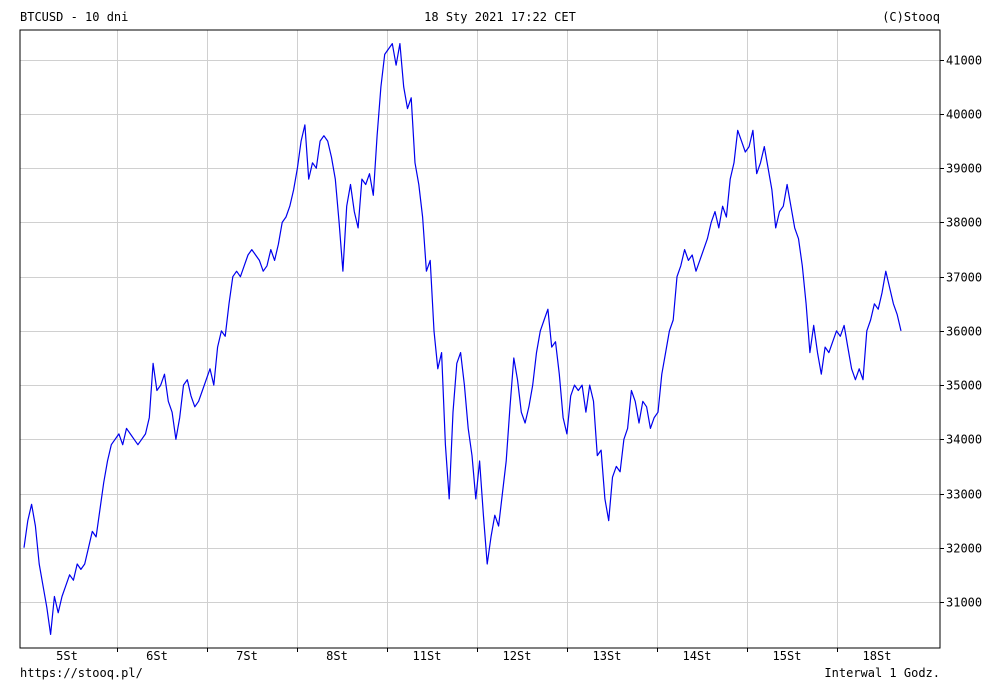 The height and width of the screenshot is (692, 1000). I want to click on timestamp-label: 18 Sty 2021 17:22 CET, so click(500, 17).